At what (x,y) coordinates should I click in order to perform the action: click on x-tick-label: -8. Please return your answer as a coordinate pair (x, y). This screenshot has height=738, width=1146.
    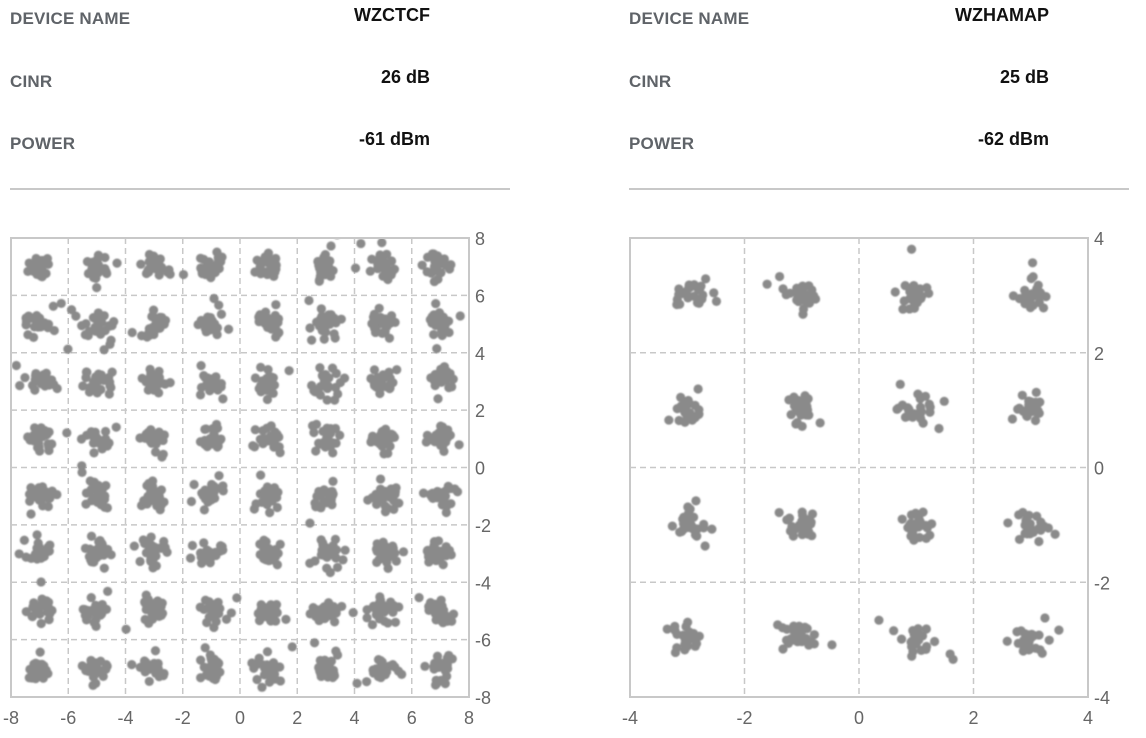
    Looking at the image, I should click on (11, 718).